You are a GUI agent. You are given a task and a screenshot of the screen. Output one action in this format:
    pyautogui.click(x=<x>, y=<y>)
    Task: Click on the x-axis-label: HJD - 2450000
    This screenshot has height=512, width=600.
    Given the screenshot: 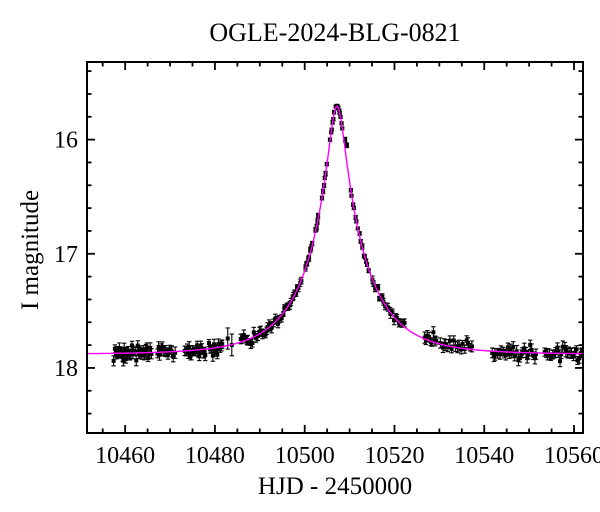 What is the action you would take?
    pyautogui.click(x=335, y=486)
    